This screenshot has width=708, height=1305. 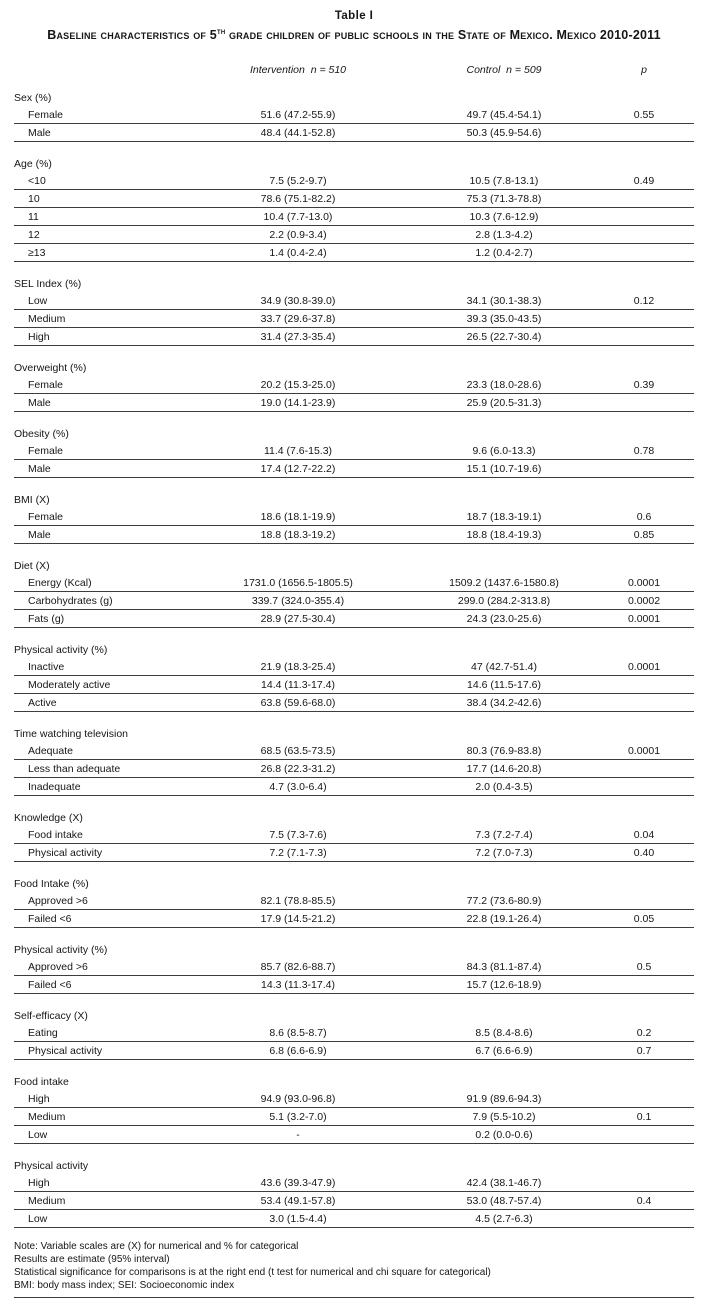 I want to click on row-label: Adequate, so click(x=50, y=751).